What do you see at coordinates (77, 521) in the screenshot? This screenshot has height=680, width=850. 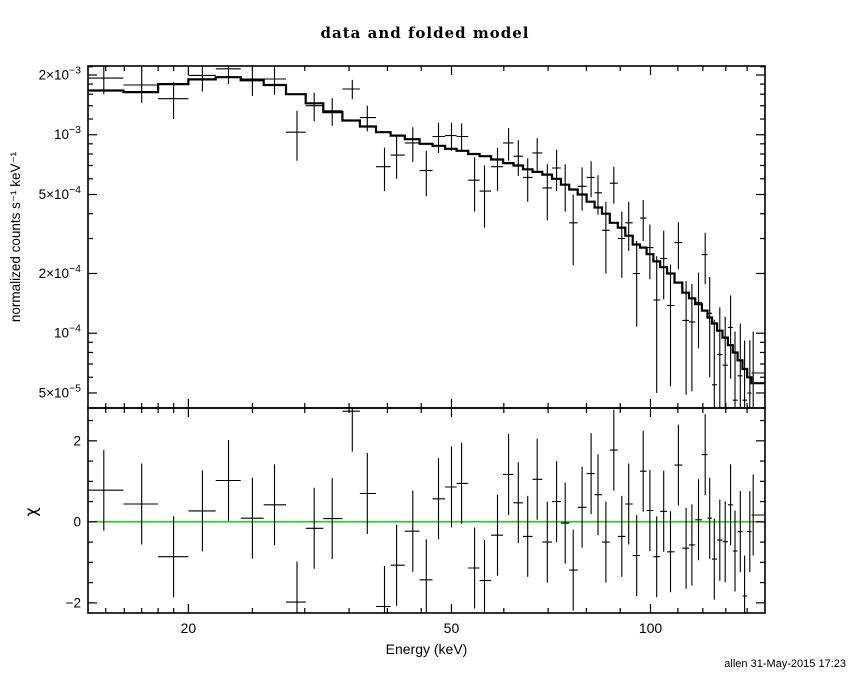 I see `svg-text: 0` at bounding box center [77, 521].